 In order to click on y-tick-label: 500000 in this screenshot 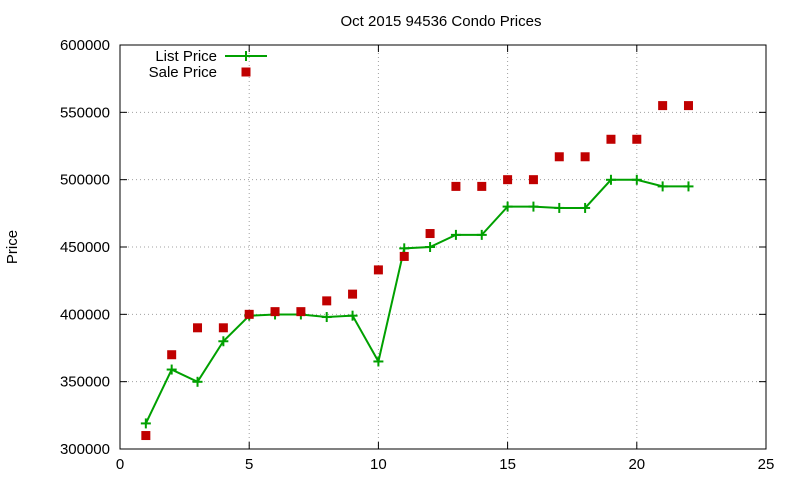, I will do `click(85, 180)`.